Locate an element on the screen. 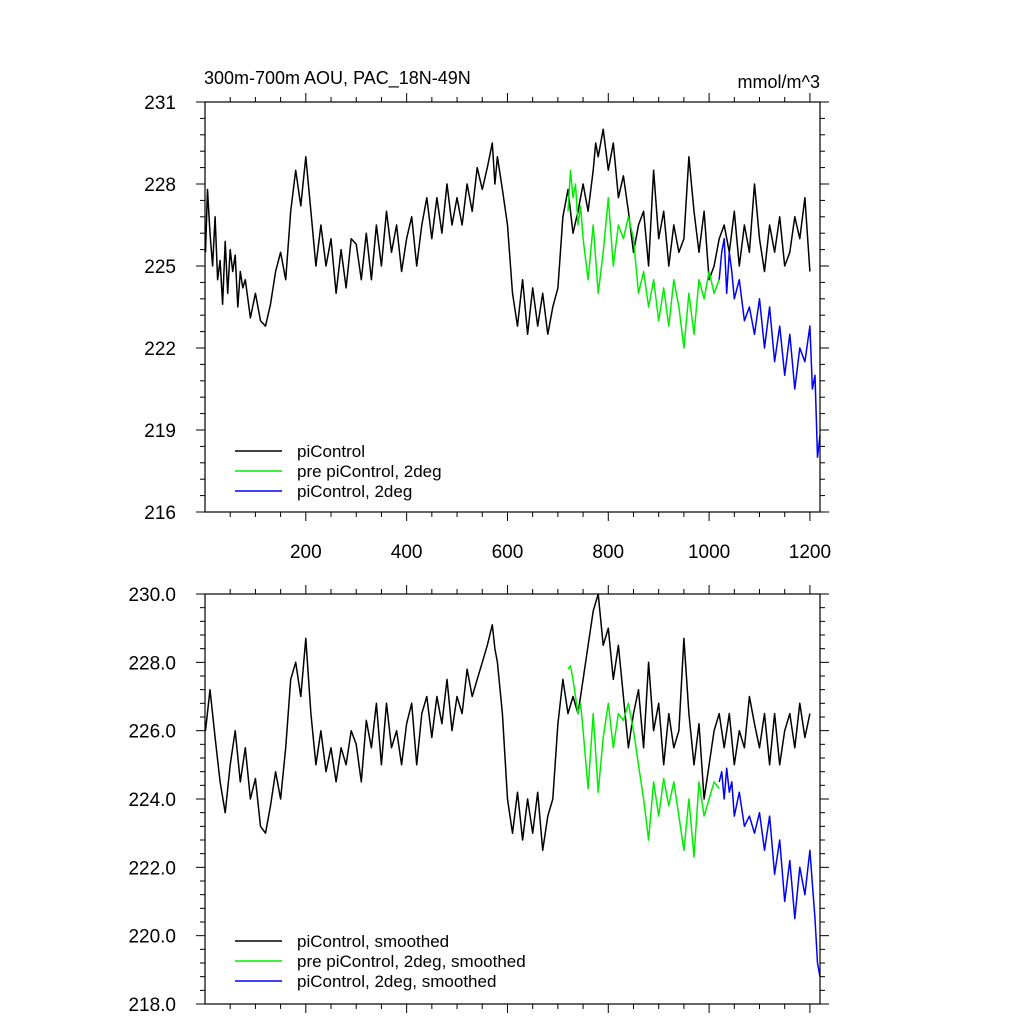 The width and height of the screenshot is (1024, 1024). x-tick-label: 600 is located at coordinates (508, 552).